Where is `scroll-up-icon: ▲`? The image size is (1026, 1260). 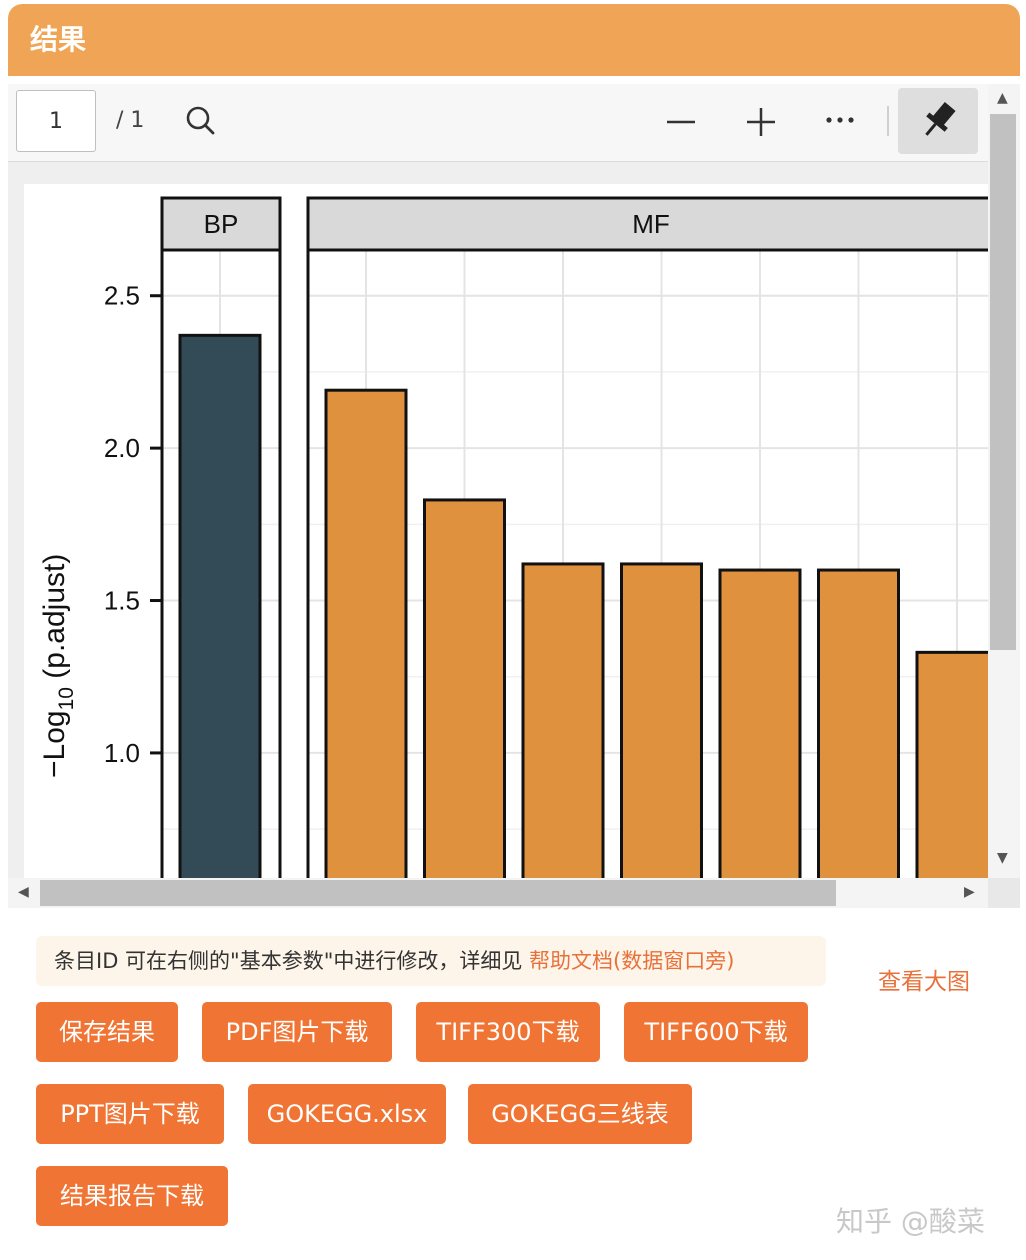 scroll-up-icon: ▲ is located at coordinates (1002, 98).